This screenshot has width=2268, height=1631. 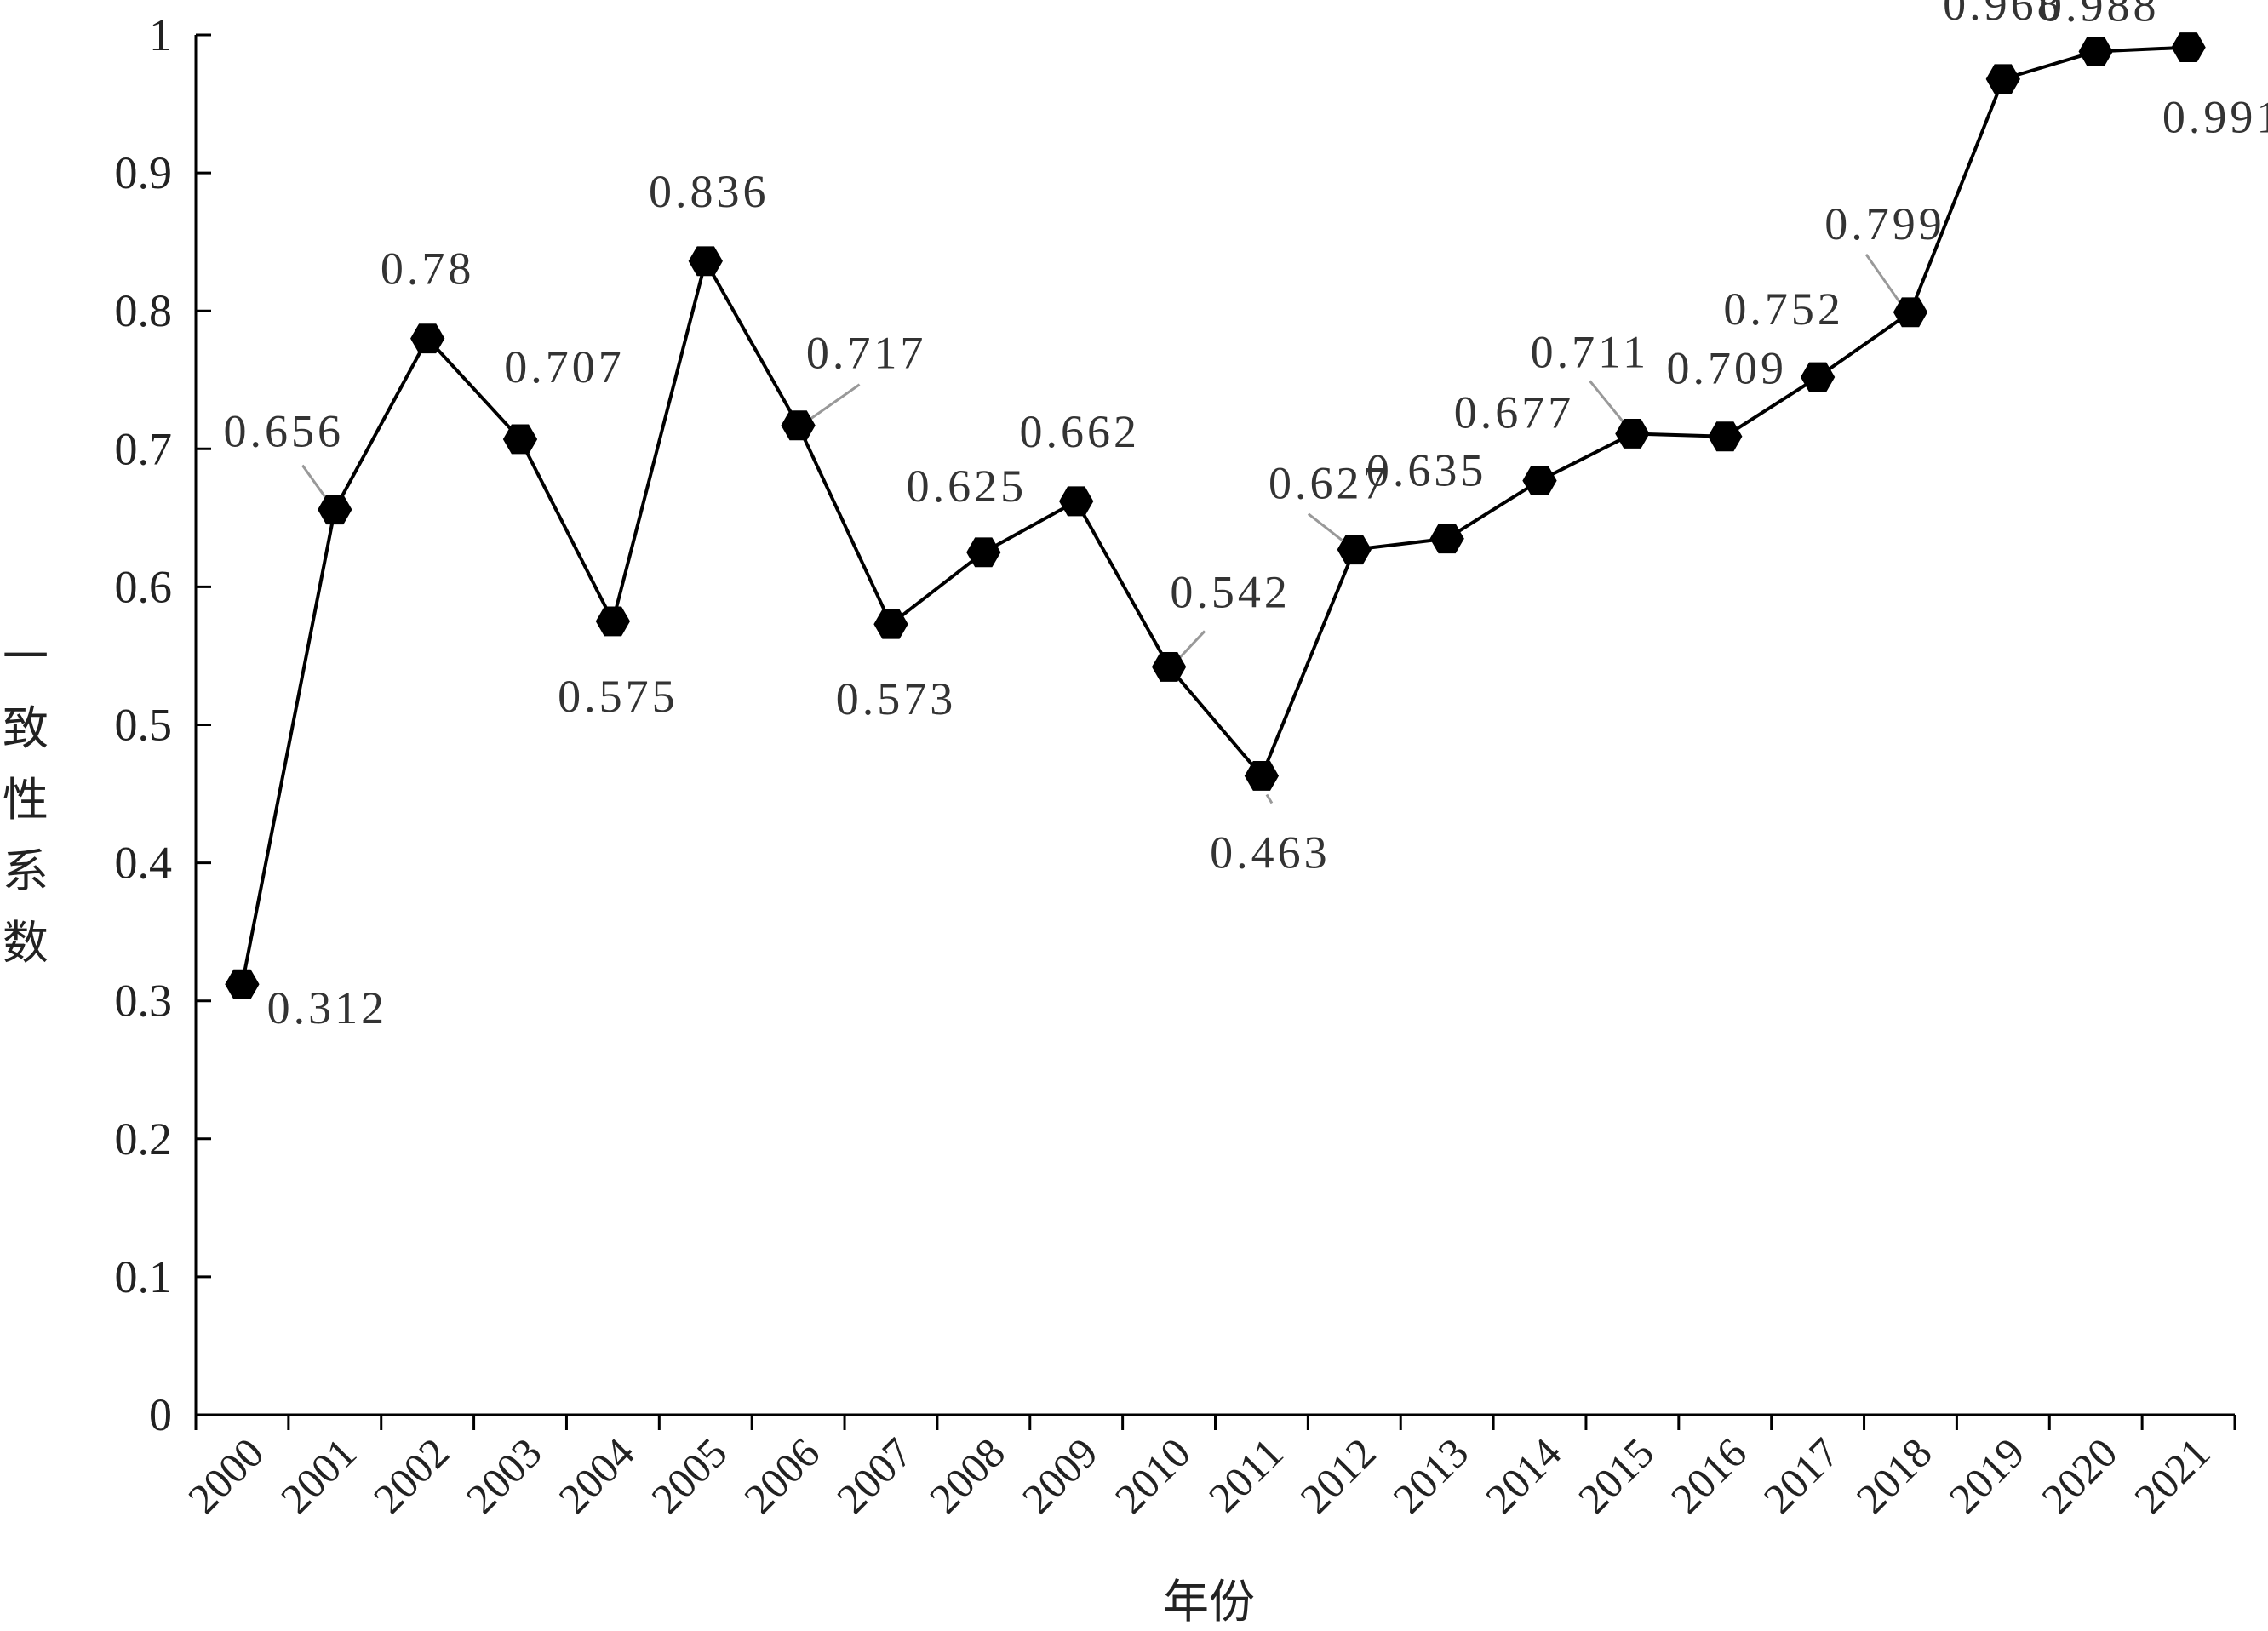 I want to click on x-tick-label: 2018, so click(x=1893, y=1475).